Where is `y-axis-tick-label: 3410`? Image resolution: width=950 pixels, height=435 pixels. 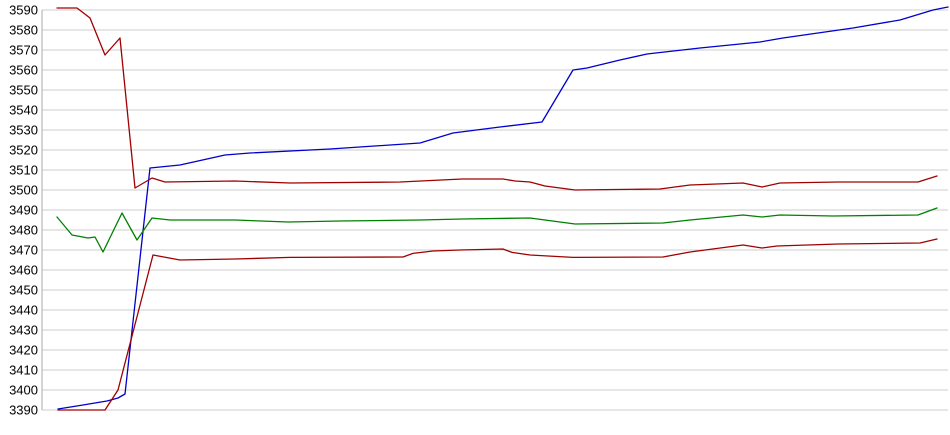
y-axis-tick-label: 3410 is located at coordinates (23, 370).